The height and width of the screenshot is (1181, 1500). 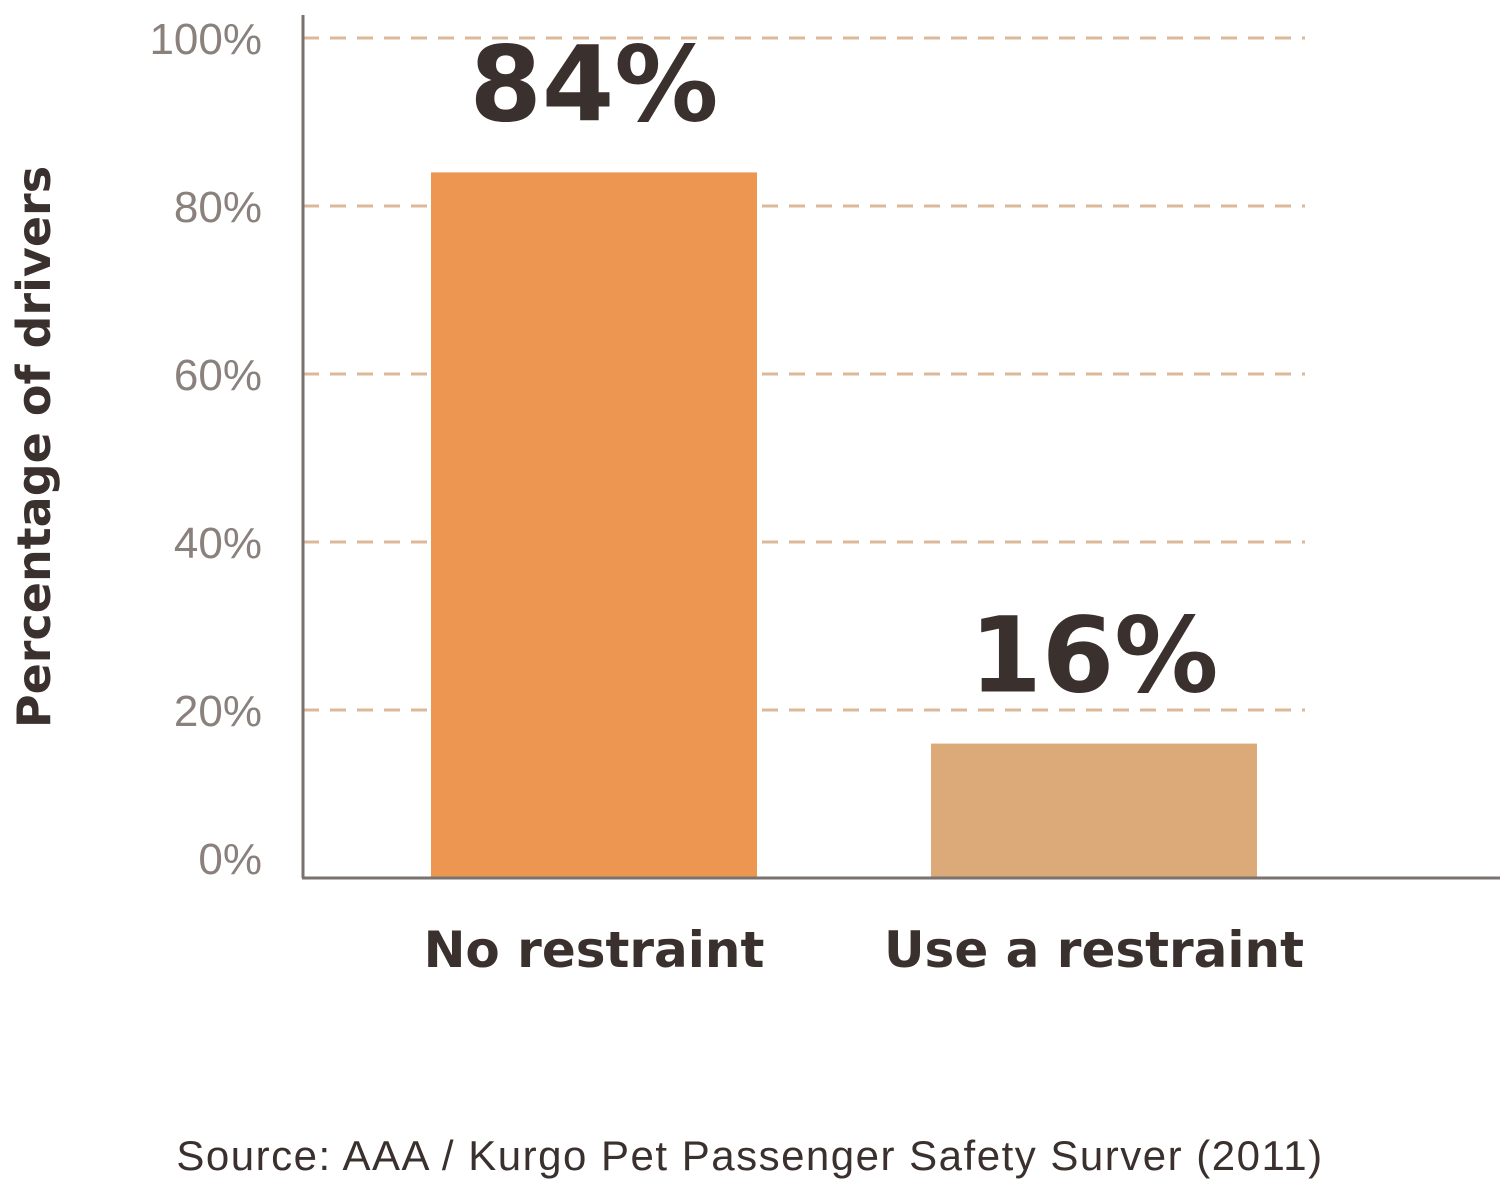 What do you see at coordinates (205, 39) in the screenshot?
I see `y-tick-label: 100%` at bounding box center [205, 39].